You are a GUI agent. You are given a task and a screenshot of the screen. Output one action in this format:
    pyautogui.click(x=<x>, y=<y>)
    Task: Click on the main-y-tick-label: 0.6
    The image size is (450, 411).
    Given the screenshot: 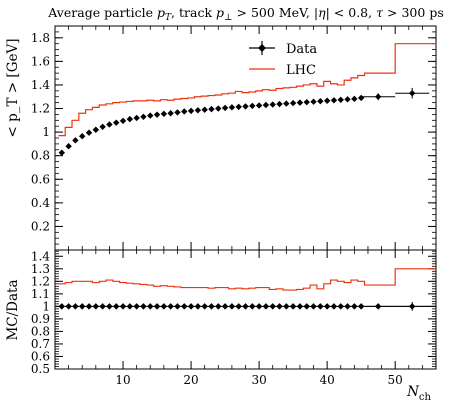 What is the action you would take?
    pyautogui.click(x=40, y=179)
    